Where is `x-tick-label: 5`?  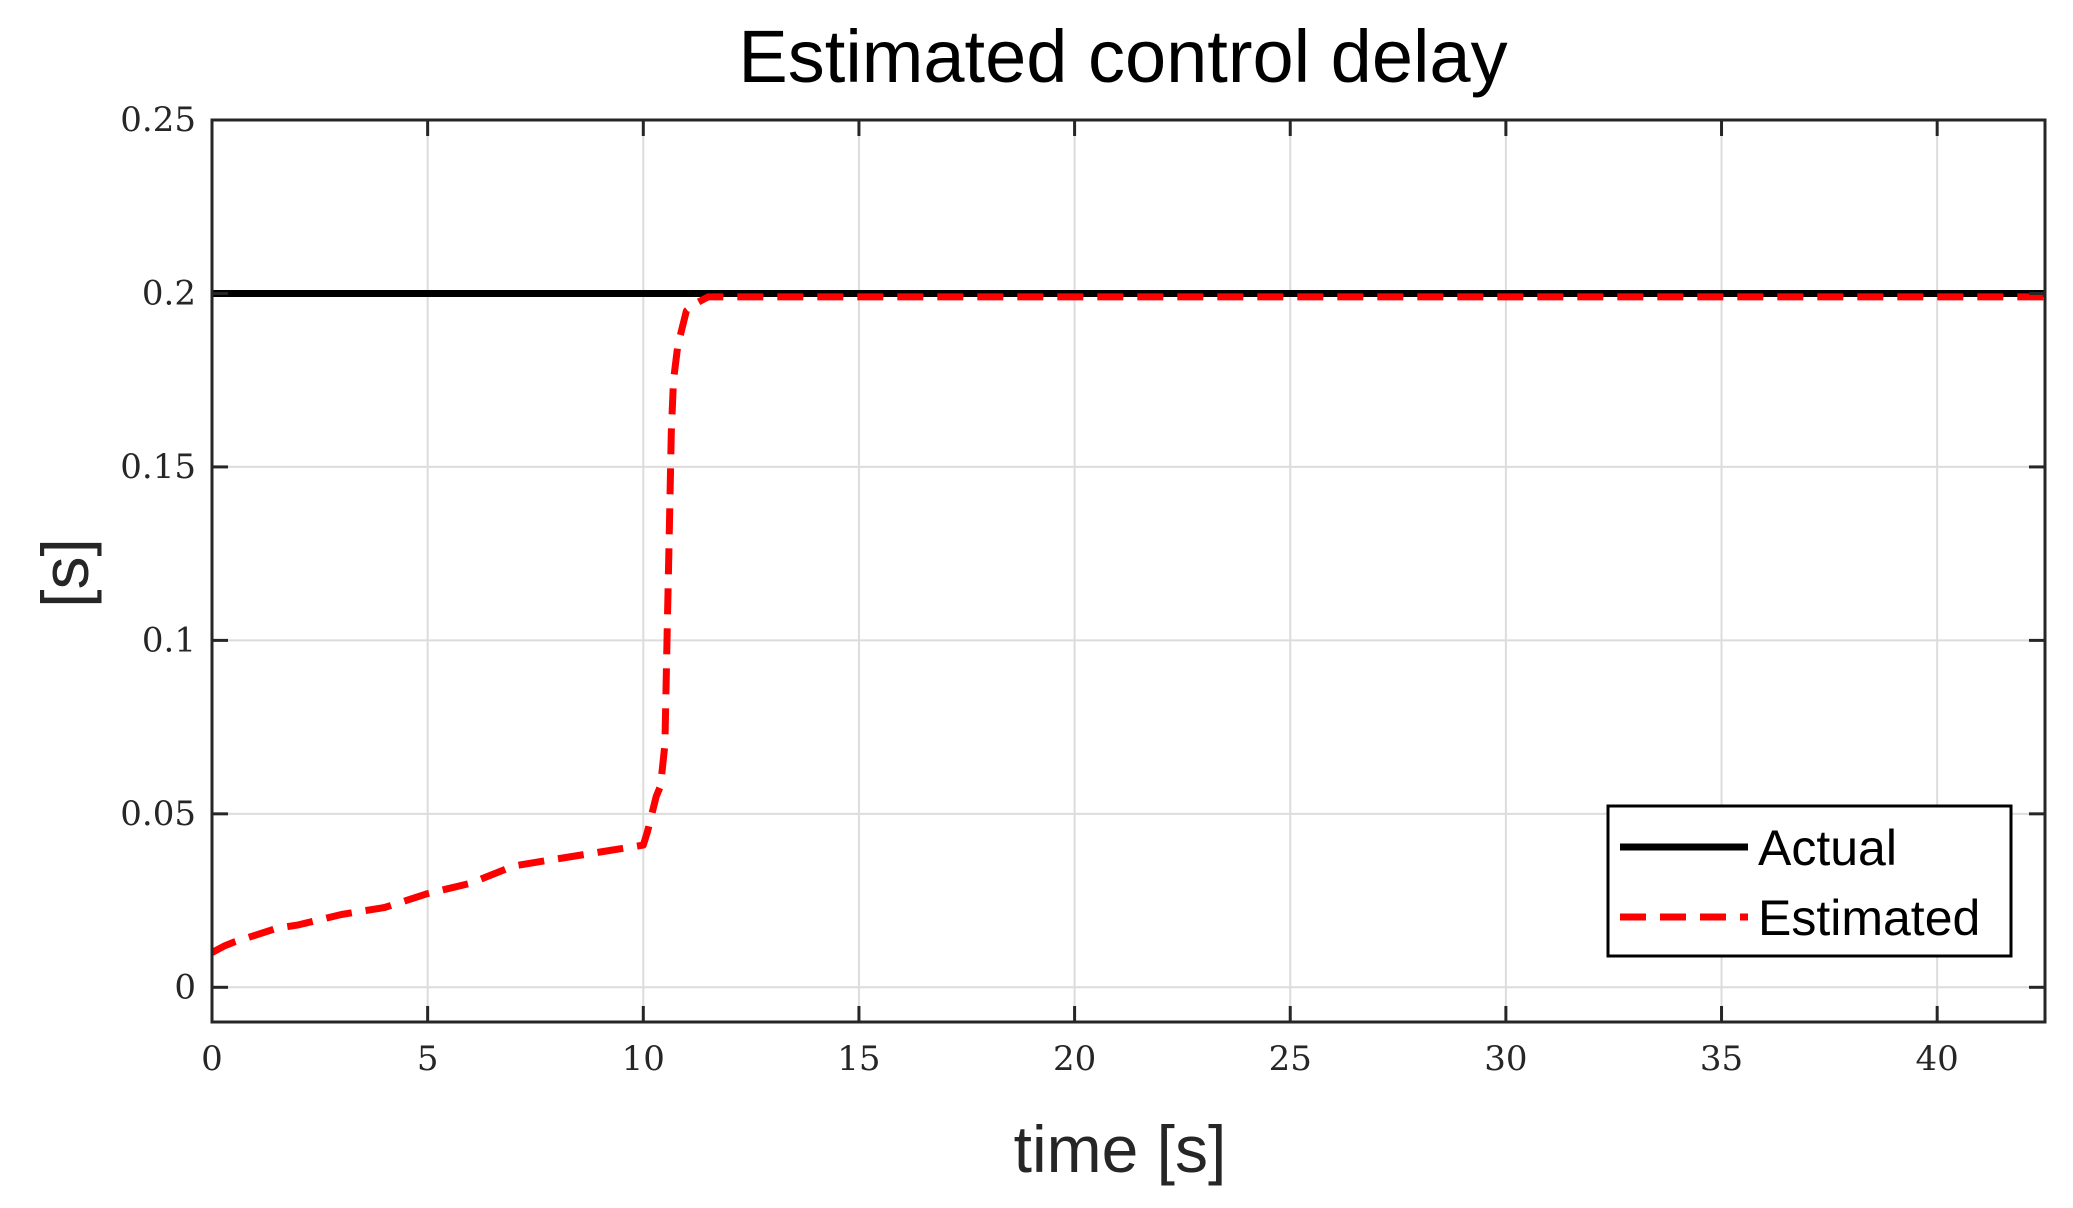
x-tick-label: 5 is located at coordinates (428, 1059).